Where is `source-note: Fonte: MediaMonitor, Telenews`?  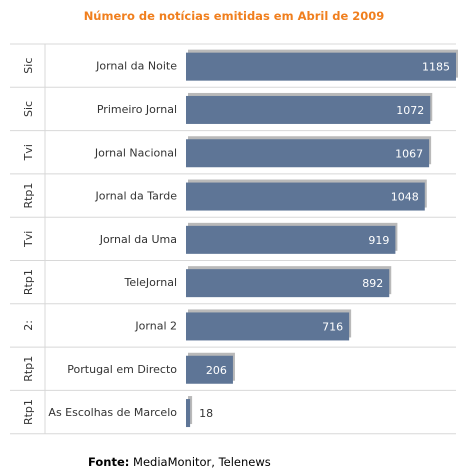 source-note: Fonte: MediaMonitor, Telenews is located at coordinates (179, 462).